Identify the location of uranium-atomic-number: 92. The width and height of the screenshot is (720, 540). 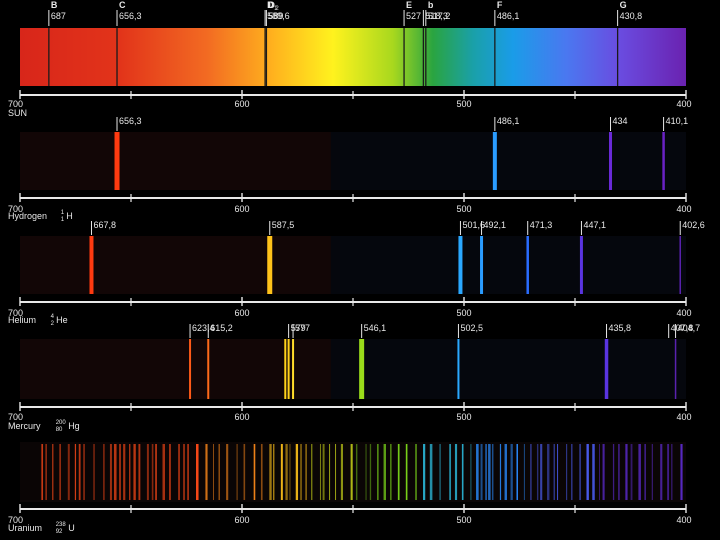
(59, 532).